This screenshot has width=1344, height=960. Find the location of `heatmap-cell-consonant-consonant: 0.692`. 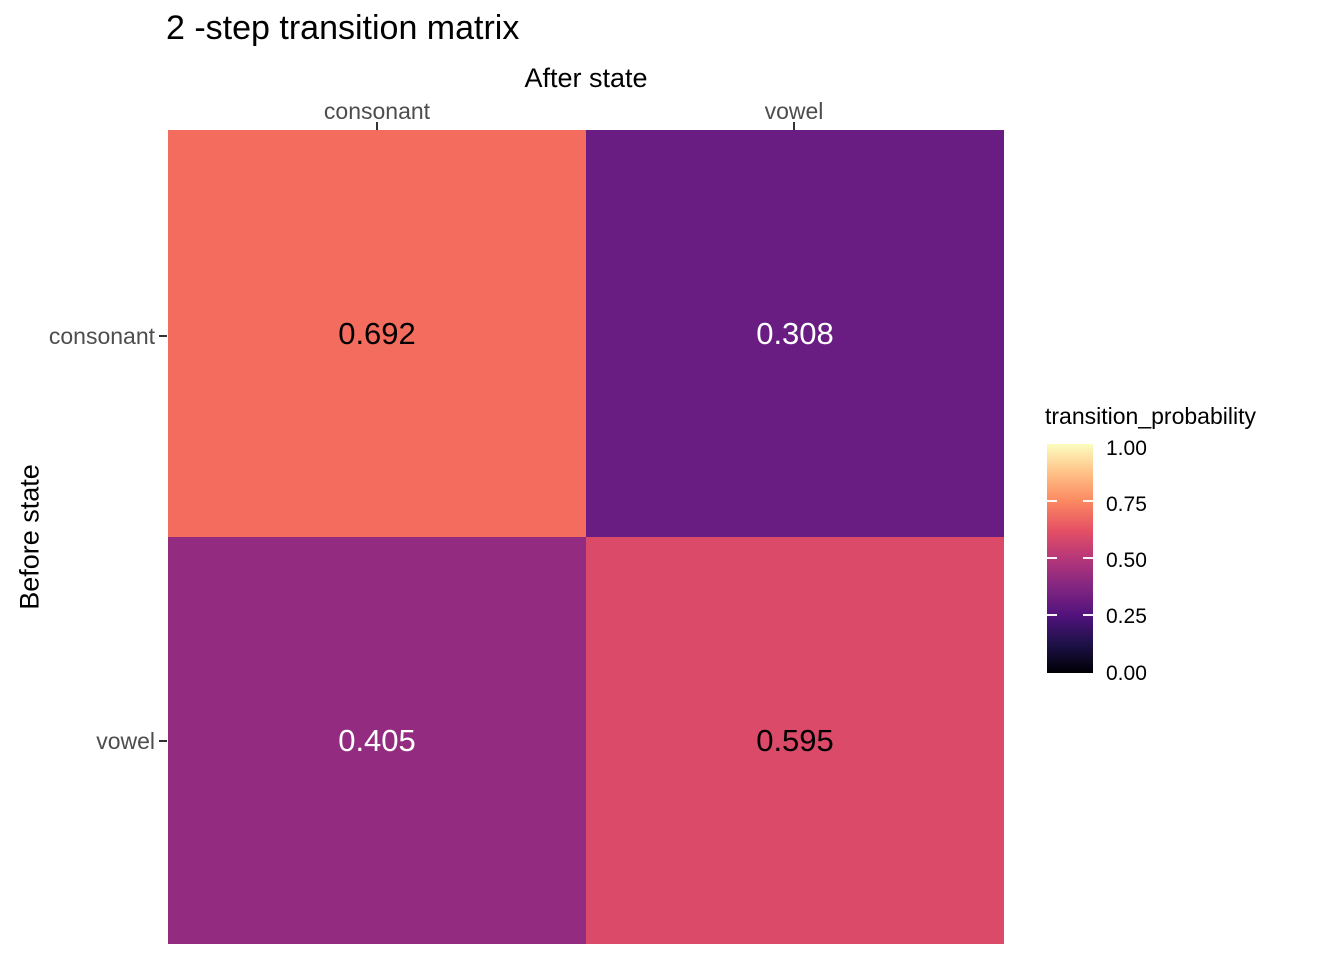

heatmap-cell-consonant-consonant: 0.692 is located at coordinates (377, 333).